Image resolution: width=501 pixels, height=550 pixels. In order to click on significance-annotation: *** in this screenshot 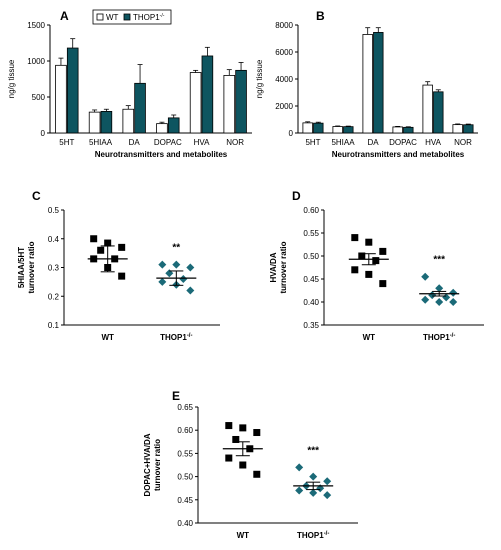, I will do `click(439, 260)`.